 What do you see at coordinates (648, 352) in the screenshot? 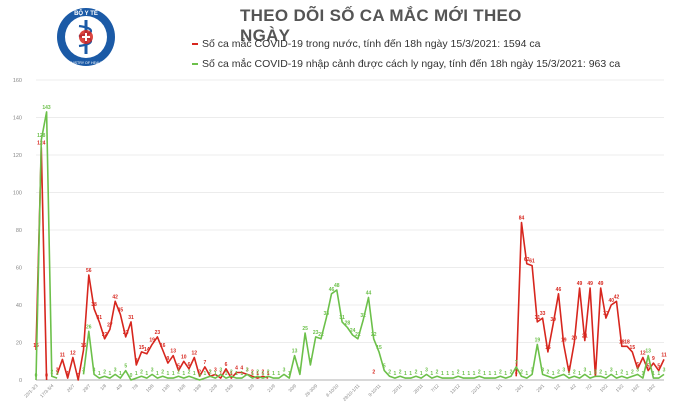
I see `imported-data-label: 13` at bounding box center [648, 352].